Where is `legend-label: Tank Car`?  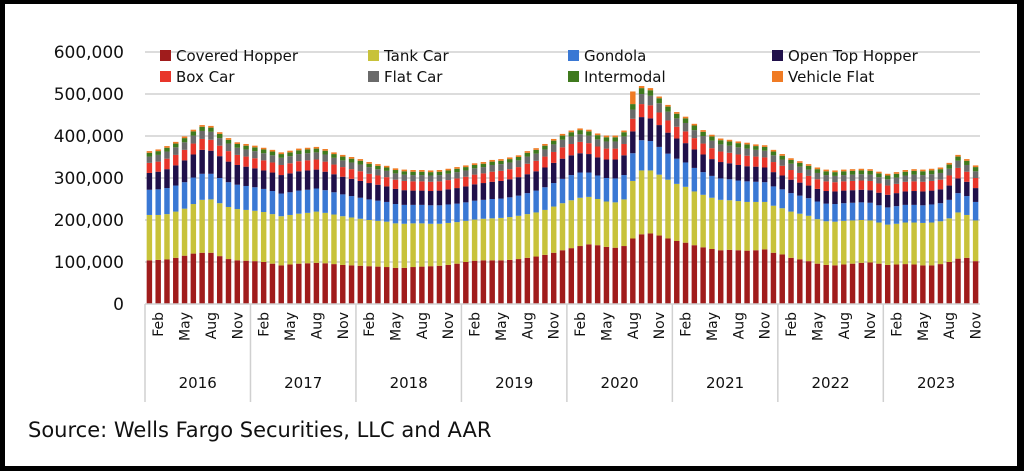 legend-label: Tank Car is located at coordinates (416, 56).